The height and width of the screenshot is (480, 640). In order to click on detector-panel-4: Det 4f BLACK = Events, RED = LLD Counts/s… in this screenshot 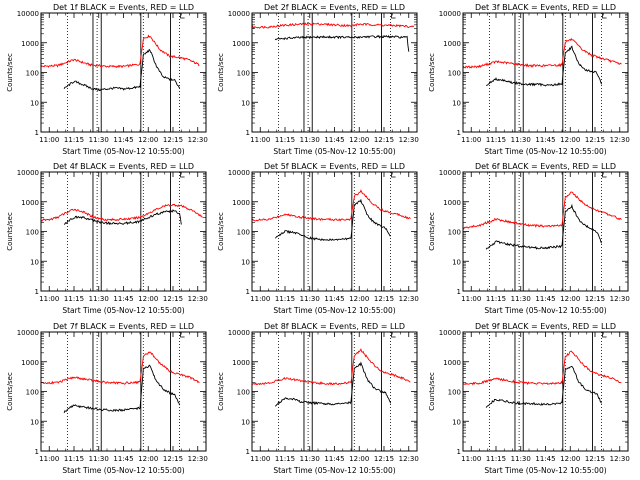, I will do `click(107, 238)`.